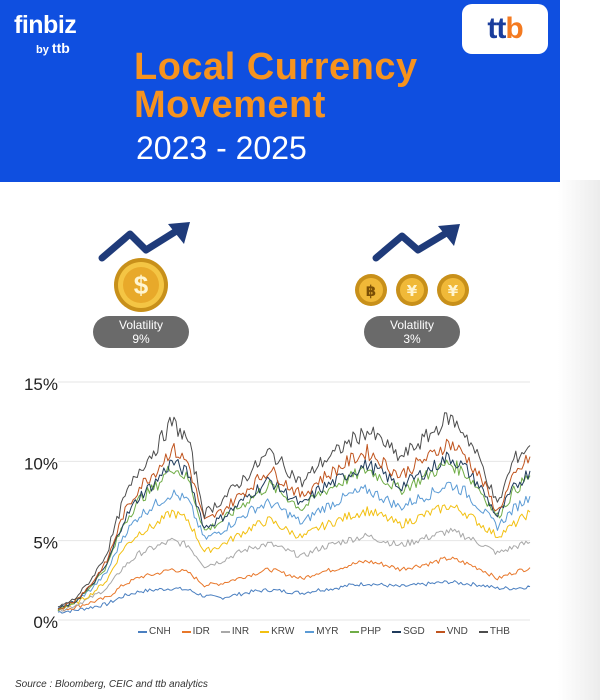  I want to click on legend-label: THB, so click(499, 631).